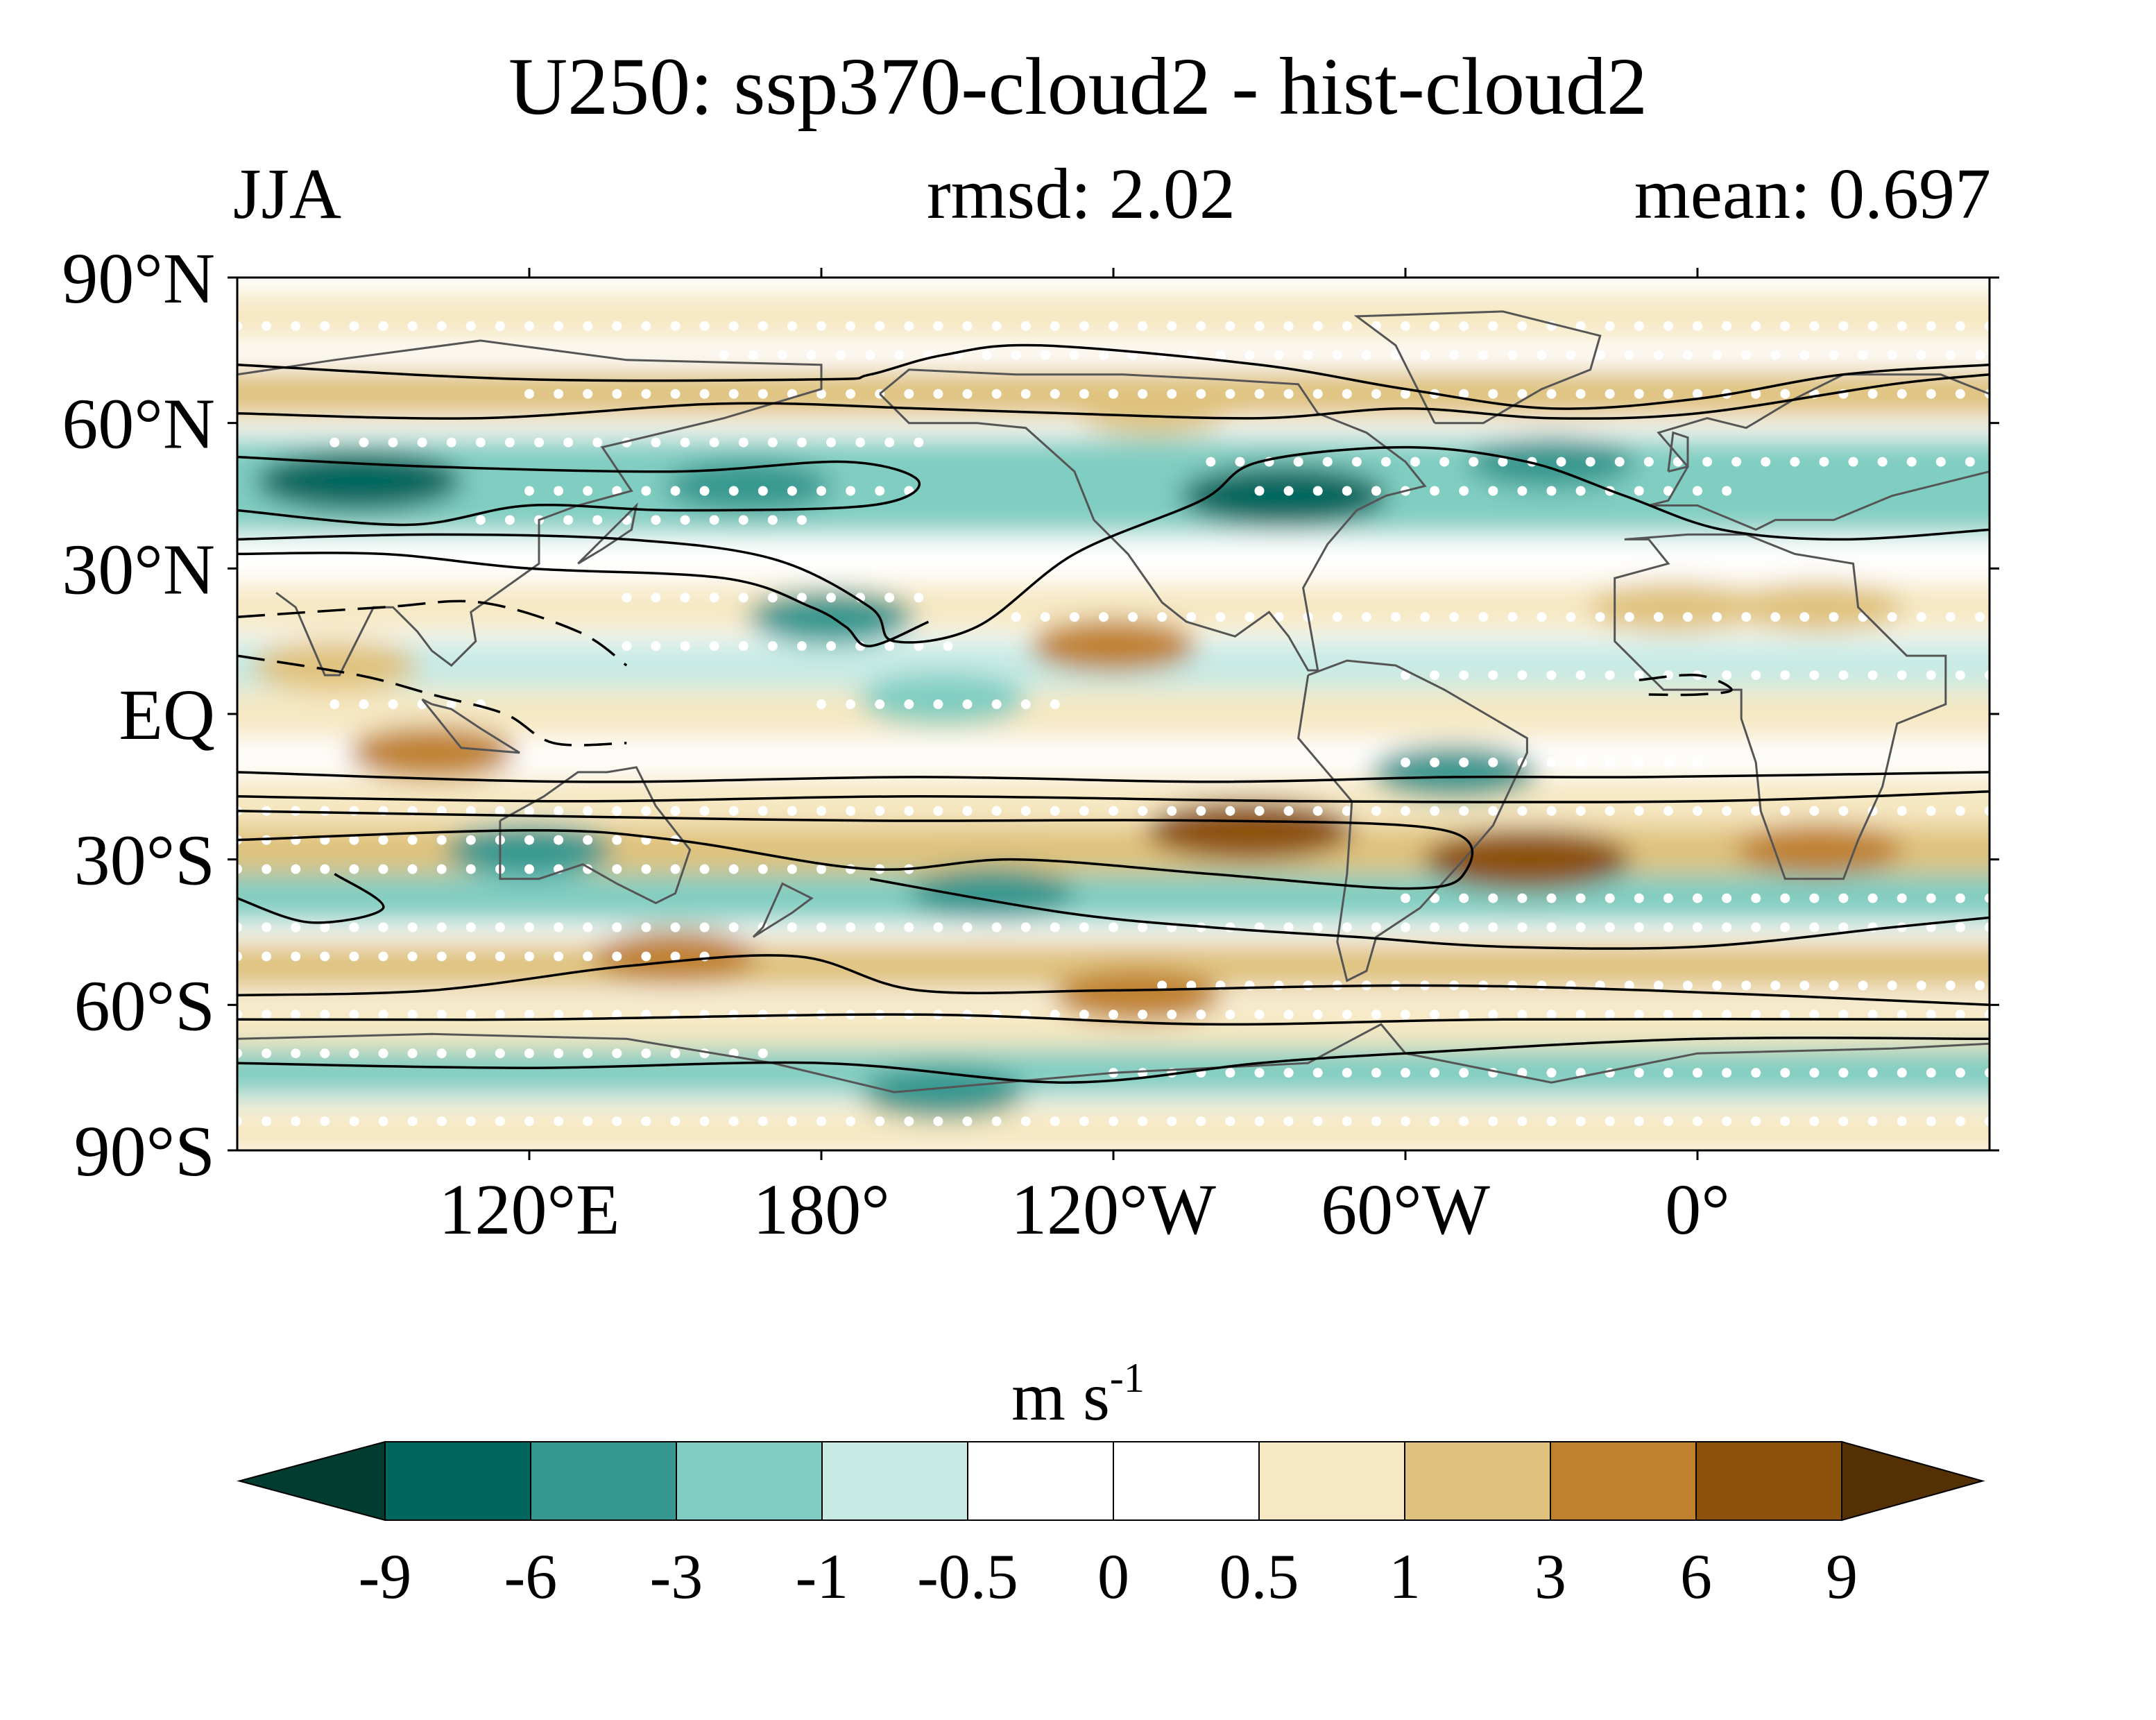 This screenshot has height=1720, width=2156. I want to click on mean-label: mean: 0.697, so click(1812, 194).